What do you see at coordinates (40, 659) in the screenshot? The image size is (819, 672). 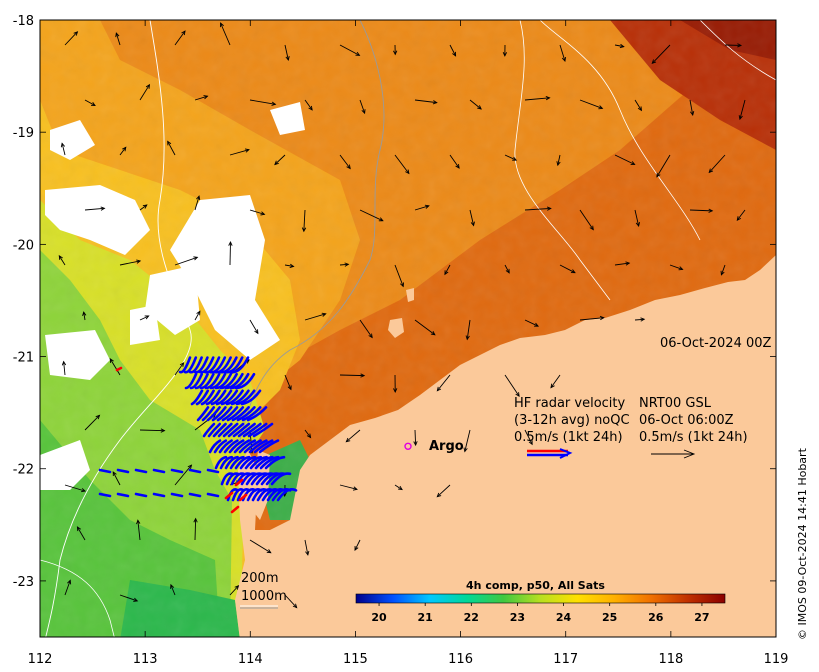 I see `x-tick-label: 112` at bounding box center [40, 659].